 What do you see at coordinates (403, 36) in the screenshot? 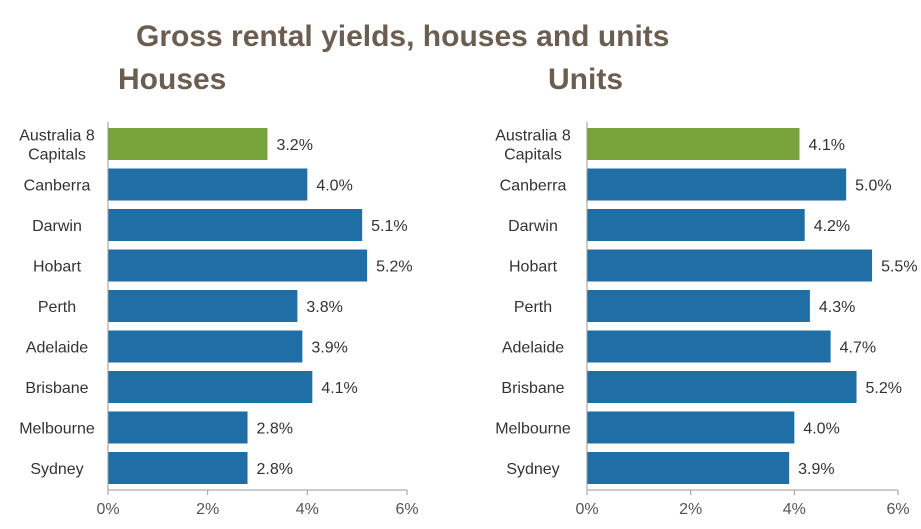
I see `chart-title: Gross rental yields, houses and units` at bounding box center [403, 36].